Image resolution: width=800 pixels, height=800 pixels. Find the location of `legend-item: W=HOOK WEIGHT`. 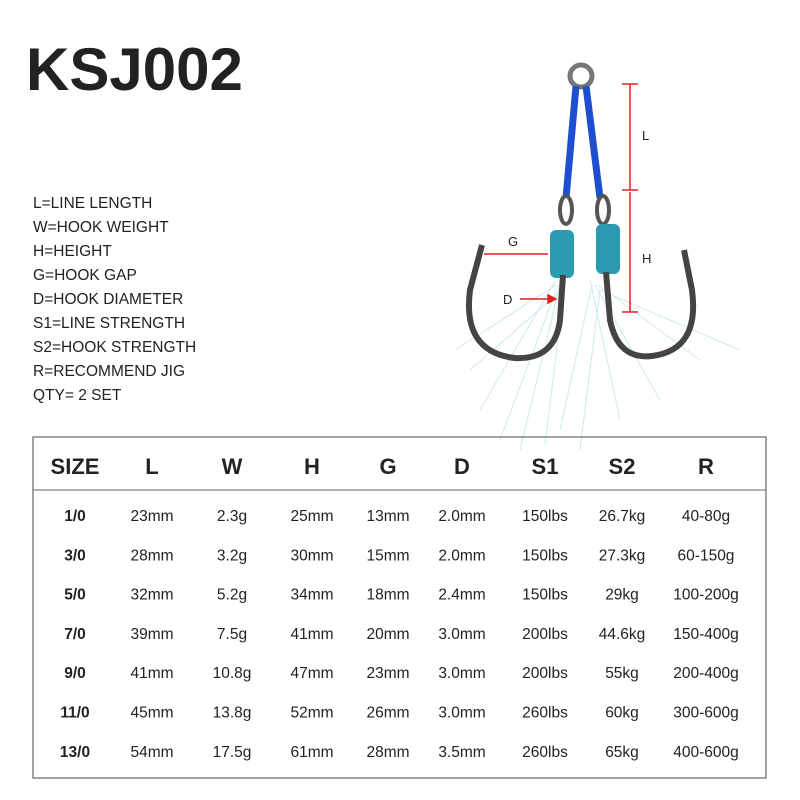

legend-item: W=HOOK WEIGHT is located at coordinates (101, 227).